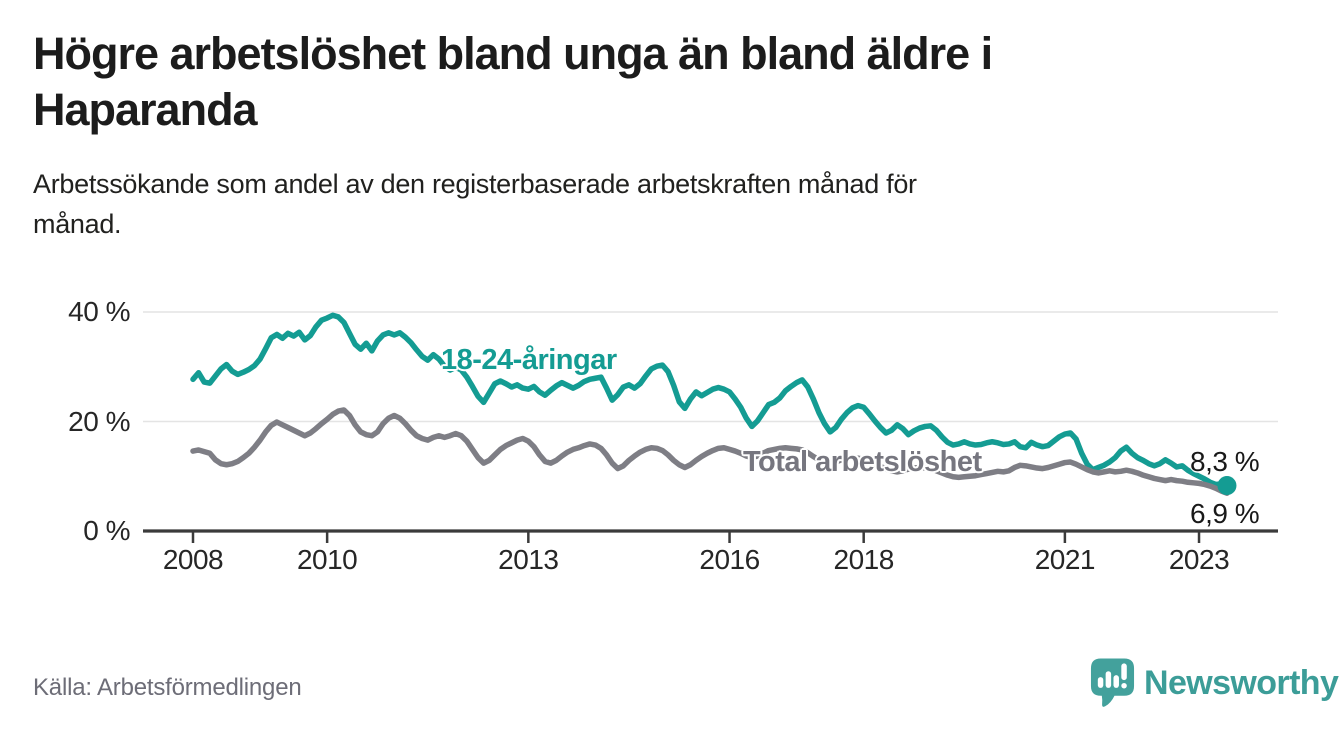 This screenshot has height=734, width=1340. Describe the element at coordinates (529, 360) in the screenshot. I see `series-label-young: 18-24-åringar` at that location.